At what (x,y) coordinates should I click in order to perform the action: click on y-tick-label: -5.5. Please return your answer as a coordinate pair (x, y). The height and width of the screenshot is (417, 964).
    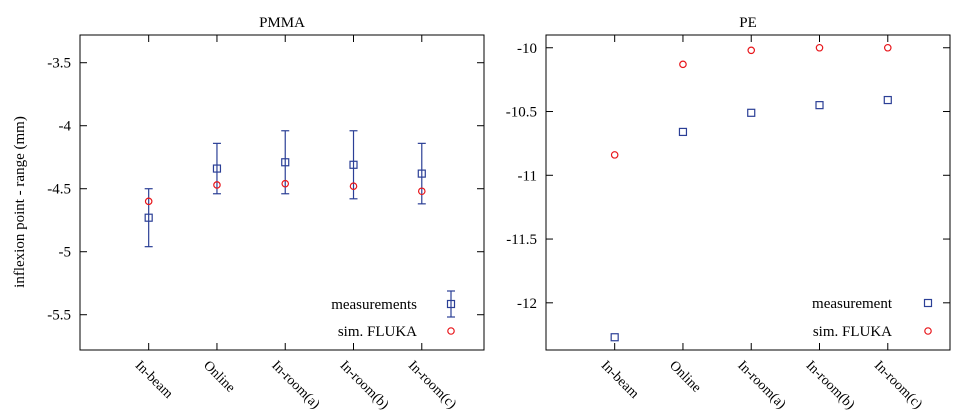
    Looking at the image, I should click on (59, 316).